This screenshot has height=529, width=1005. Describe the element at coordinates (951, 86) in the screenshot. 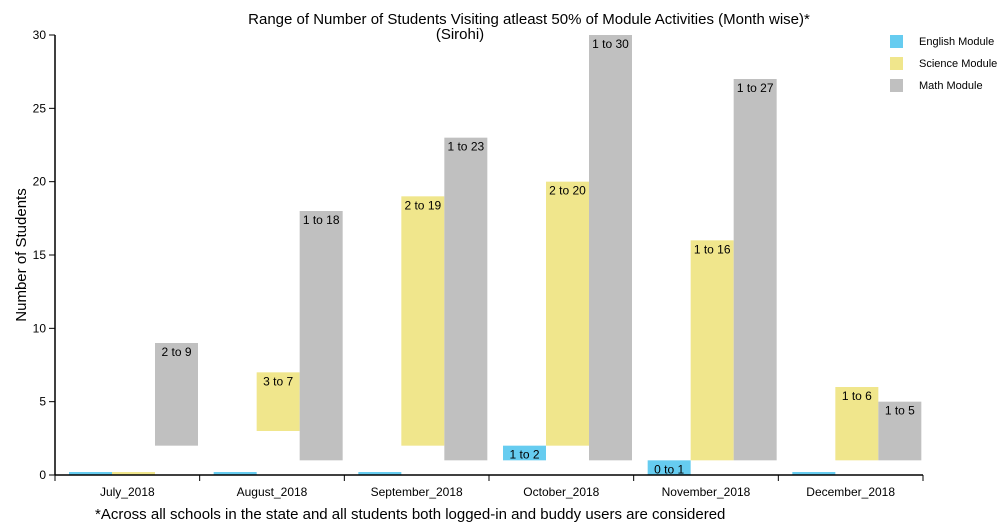

I see `legend-label: Math Module` at that location.